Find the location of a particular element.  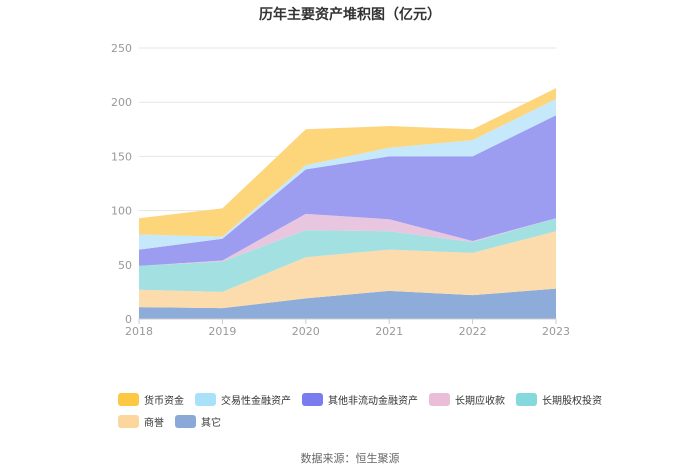

y-tick-label: 100 is located at coordinates (121, 211).